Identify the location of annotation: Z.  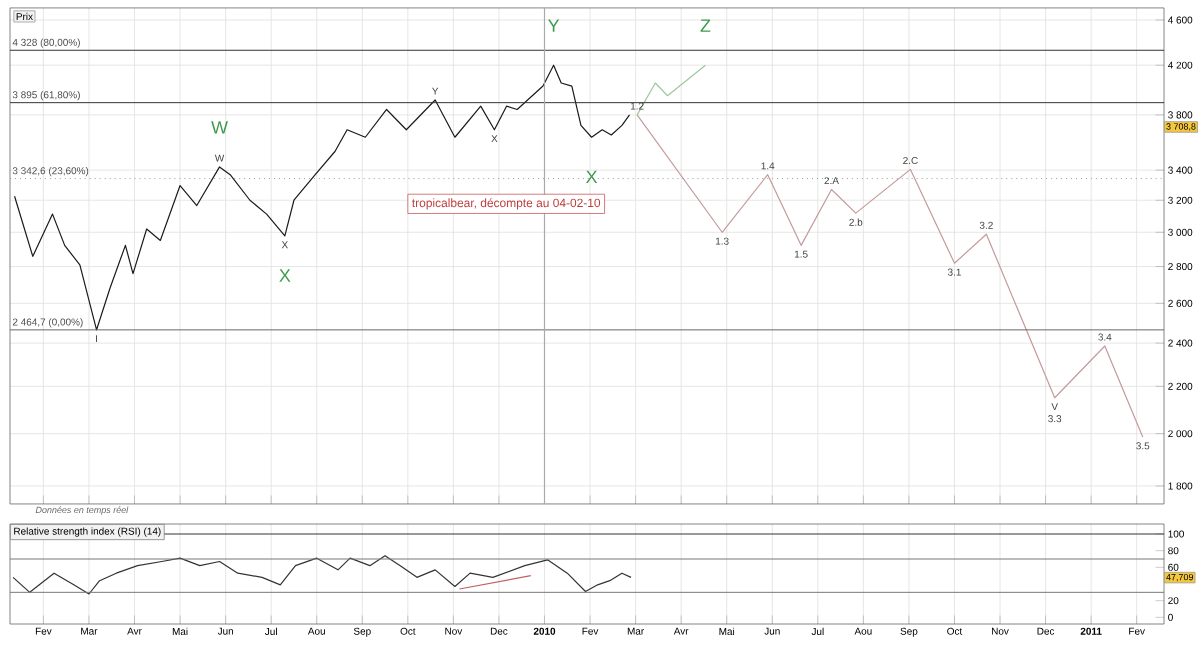
(705, 25).